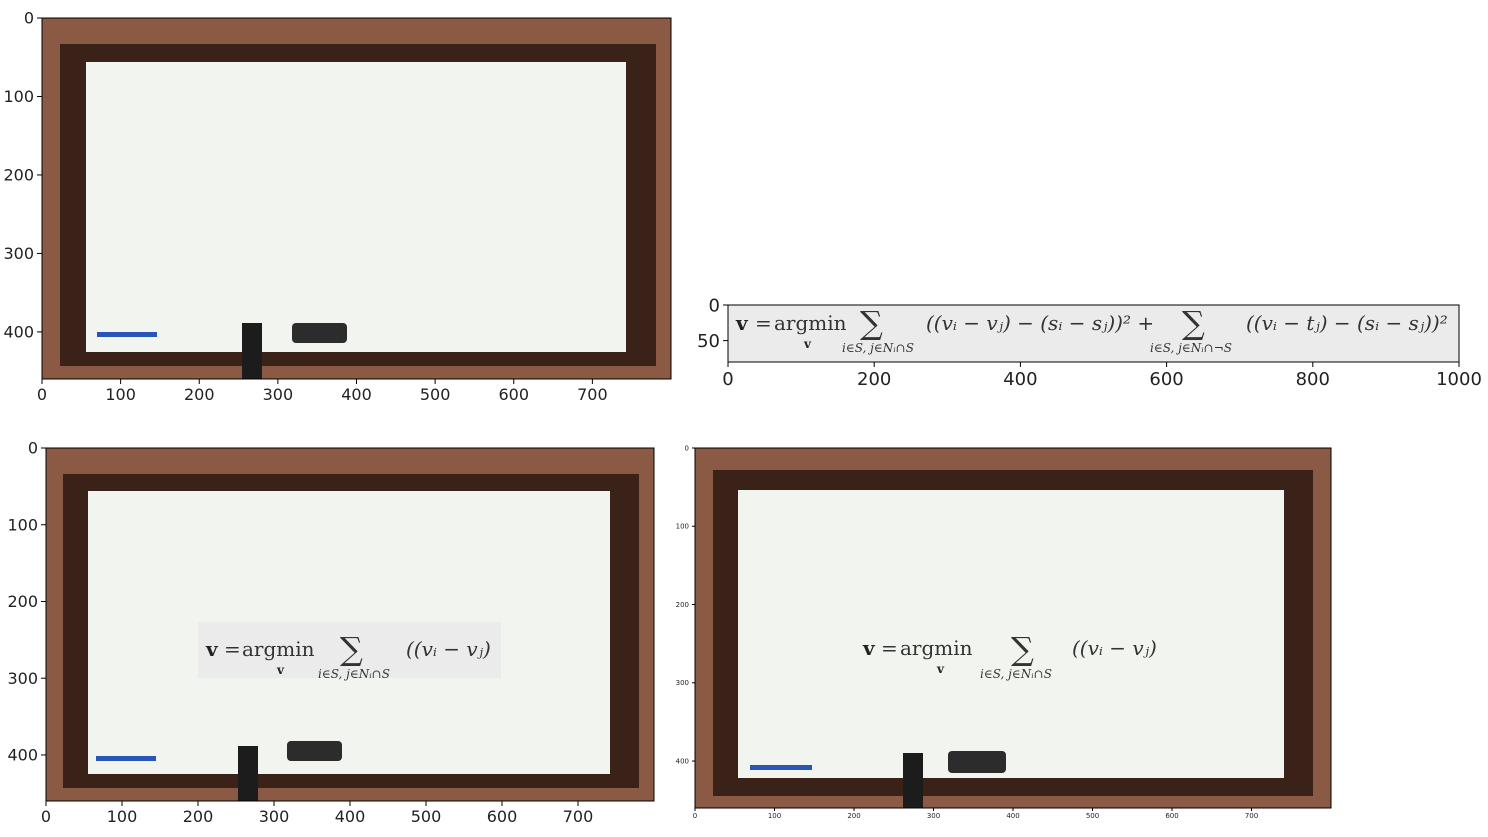  Describe the element at coordinates (1459, 379) in the screenshot. I see `x-tick-label: 1000` at that location.